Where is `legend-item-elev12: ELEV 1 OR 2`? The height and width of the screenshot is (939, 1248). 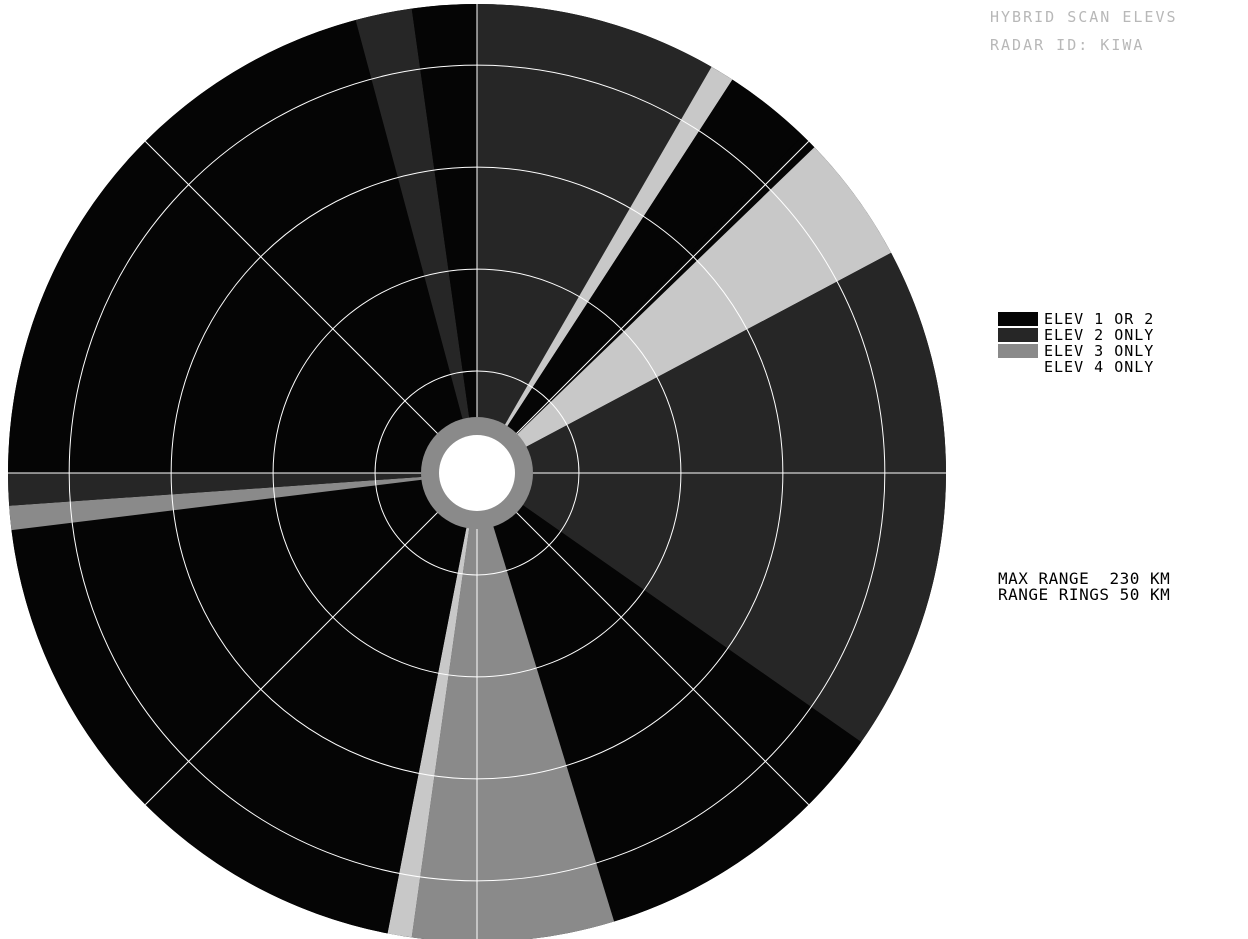 legend-item-elev12: ELEV 1 OR 2 is located at coordinates (1076, 319).